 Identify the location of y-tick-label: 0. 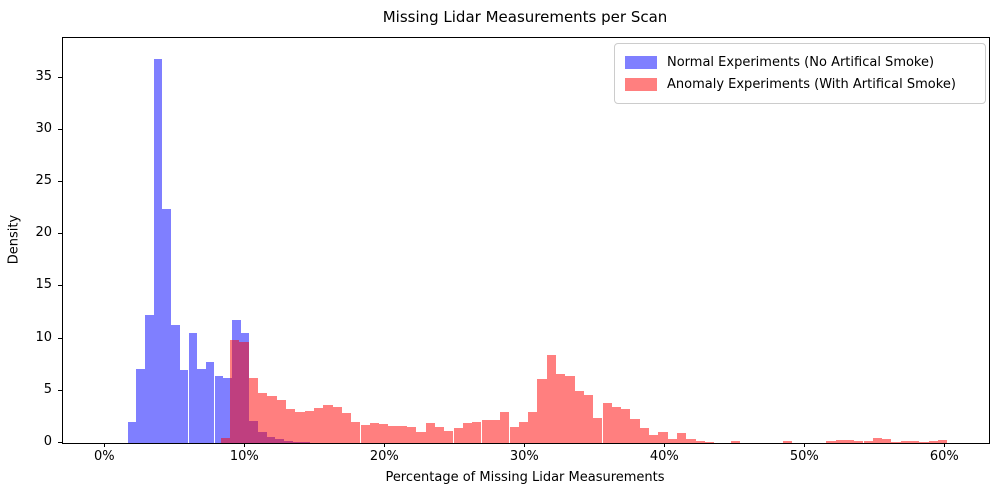
(47, 441).